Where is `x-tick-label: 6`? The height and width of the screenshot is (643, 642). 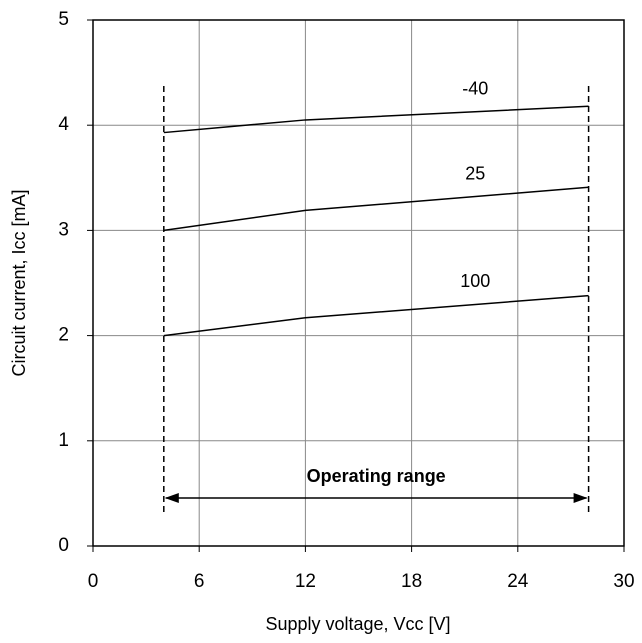
x-tick-label: 6 is located at coordinates (199, 581).